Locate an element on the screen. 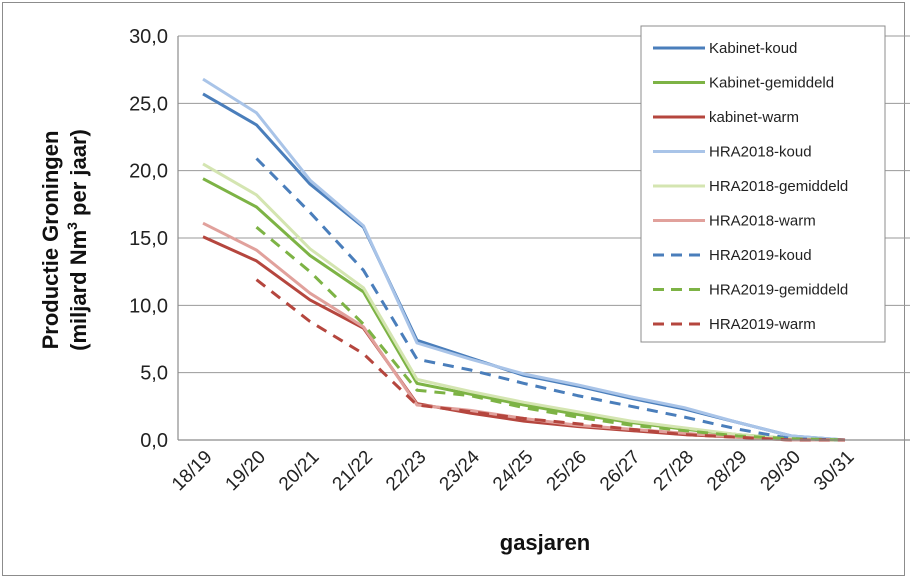 This screenshot has width=910, height=580. x-tick-label: 28/29 is located at coordinates (727, 471).